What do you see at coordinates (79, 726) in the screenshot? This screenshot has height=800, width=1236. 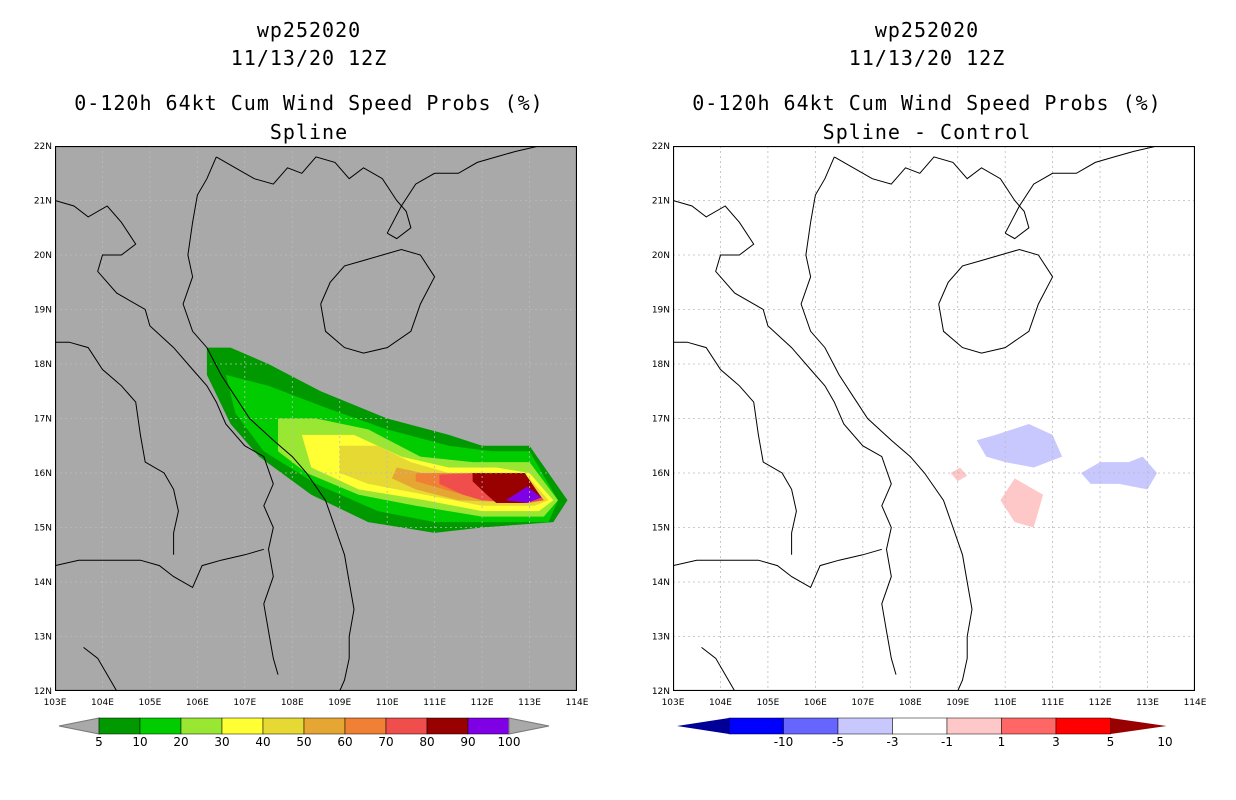 I see `colorbar-min-arrow` at bounding box center [79, 726].